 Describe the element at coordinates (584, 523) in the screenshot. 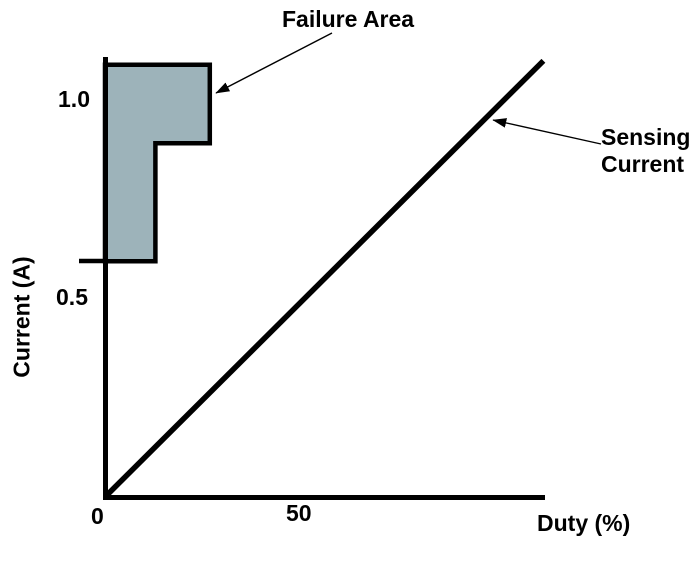

I see `x-axis-label: Duty (%)` at that location.